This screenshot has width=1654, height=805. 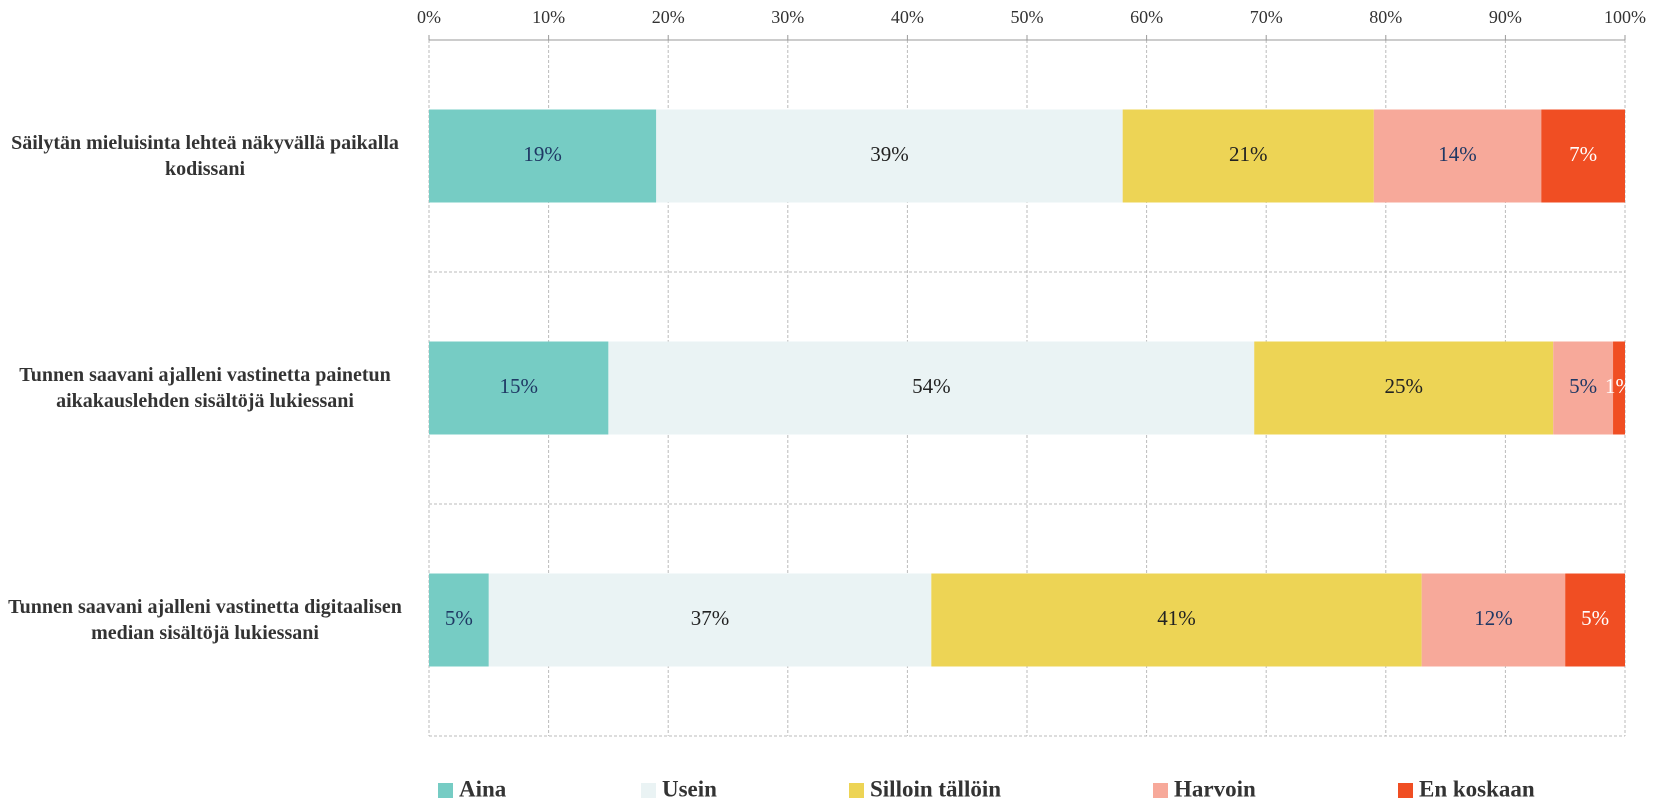 I want to click on data-label: 54%, so click(x=931, y=386).